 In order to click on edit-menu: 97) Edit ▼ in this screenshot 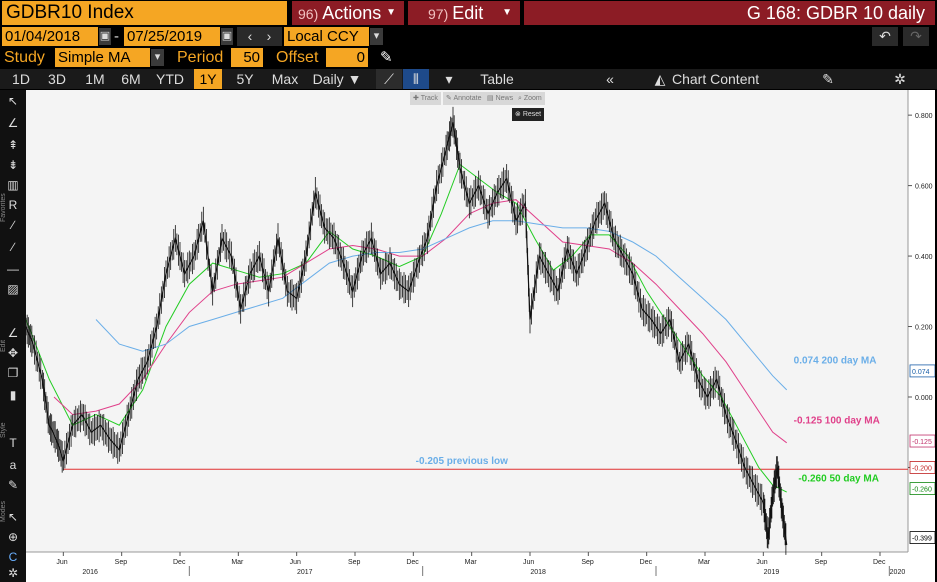, I will do `click(464, 13)`.